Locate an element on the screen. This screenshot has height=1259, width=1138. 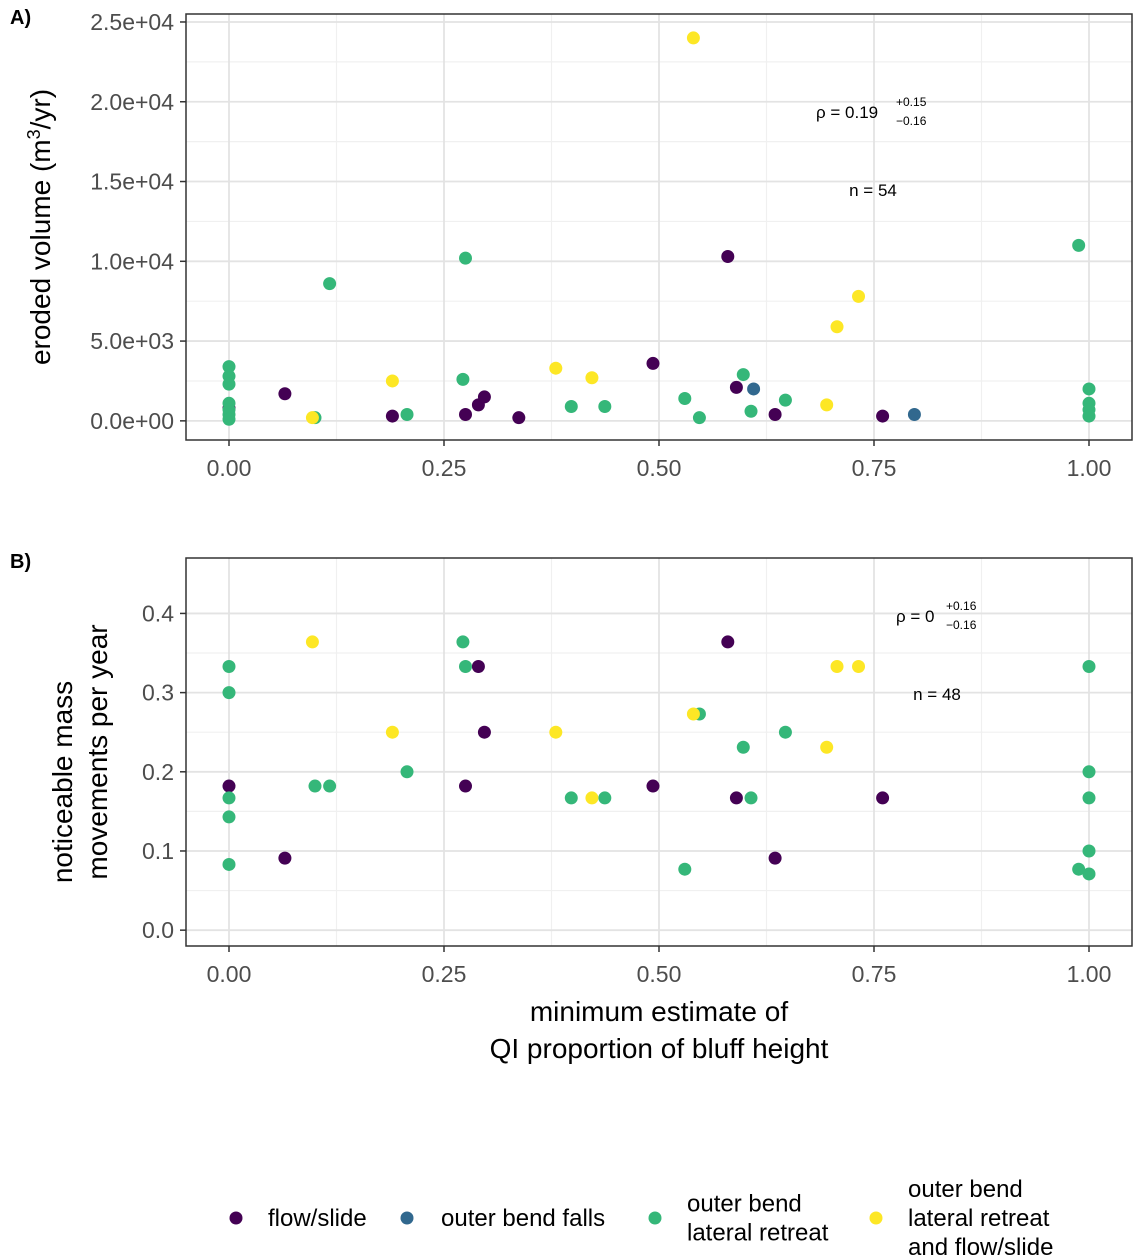
legend-label-4-line-1: outer bend is located at coordinates (965, 1189).